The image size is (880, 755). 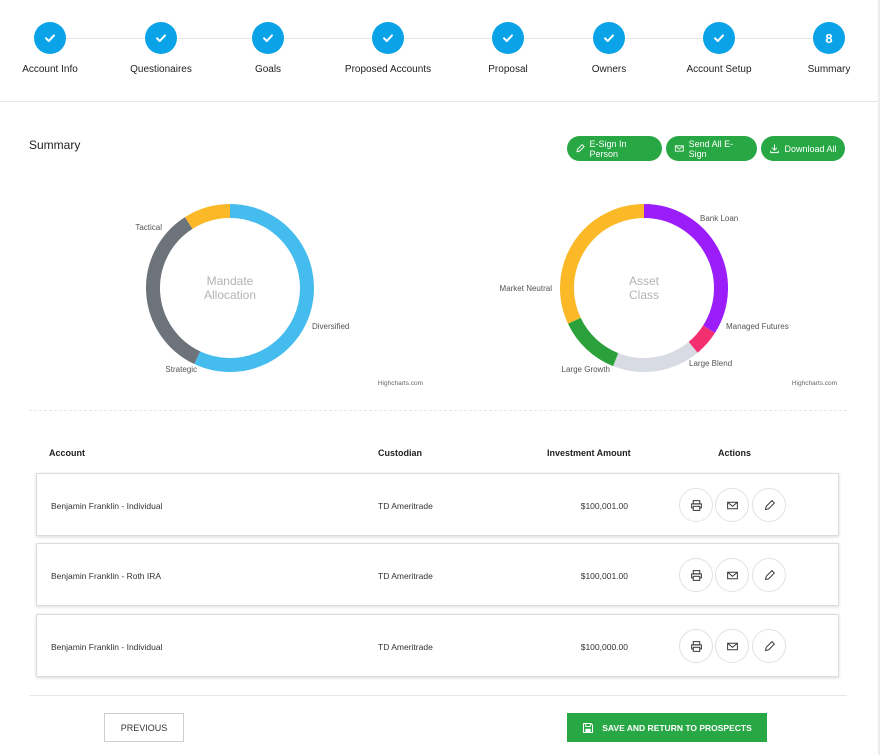 I want to click on send-all-esign-button: Send All E-Sign, so click(x=711, y=148).